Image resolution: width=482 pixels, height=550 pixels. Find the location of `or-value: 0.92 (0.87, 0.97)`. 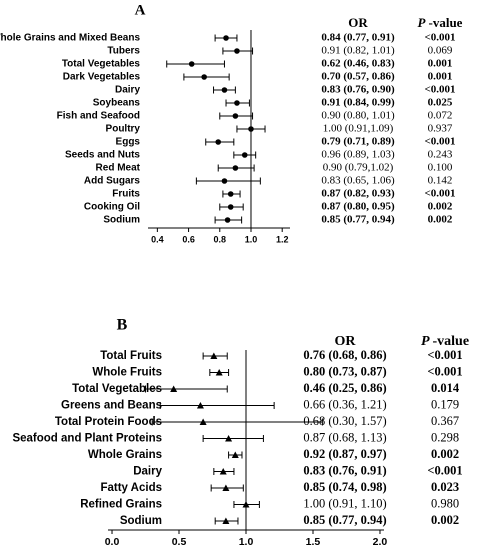

or-value: 0.92 (0.87, 0.97) is located at coordinates (344, 454).